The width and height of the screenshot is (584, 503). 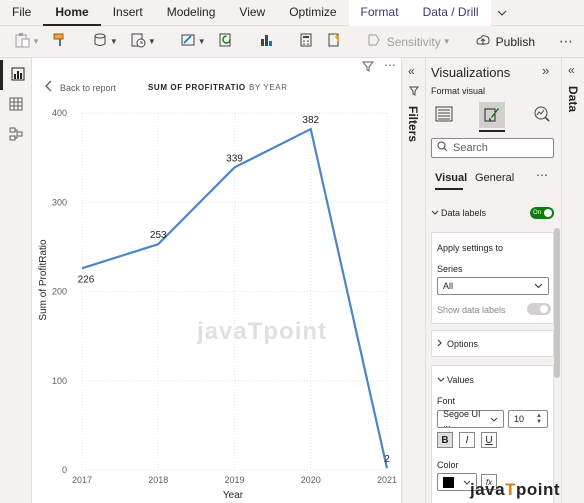 I want to click on back-arrow-icon, so click(x=48, y=87).